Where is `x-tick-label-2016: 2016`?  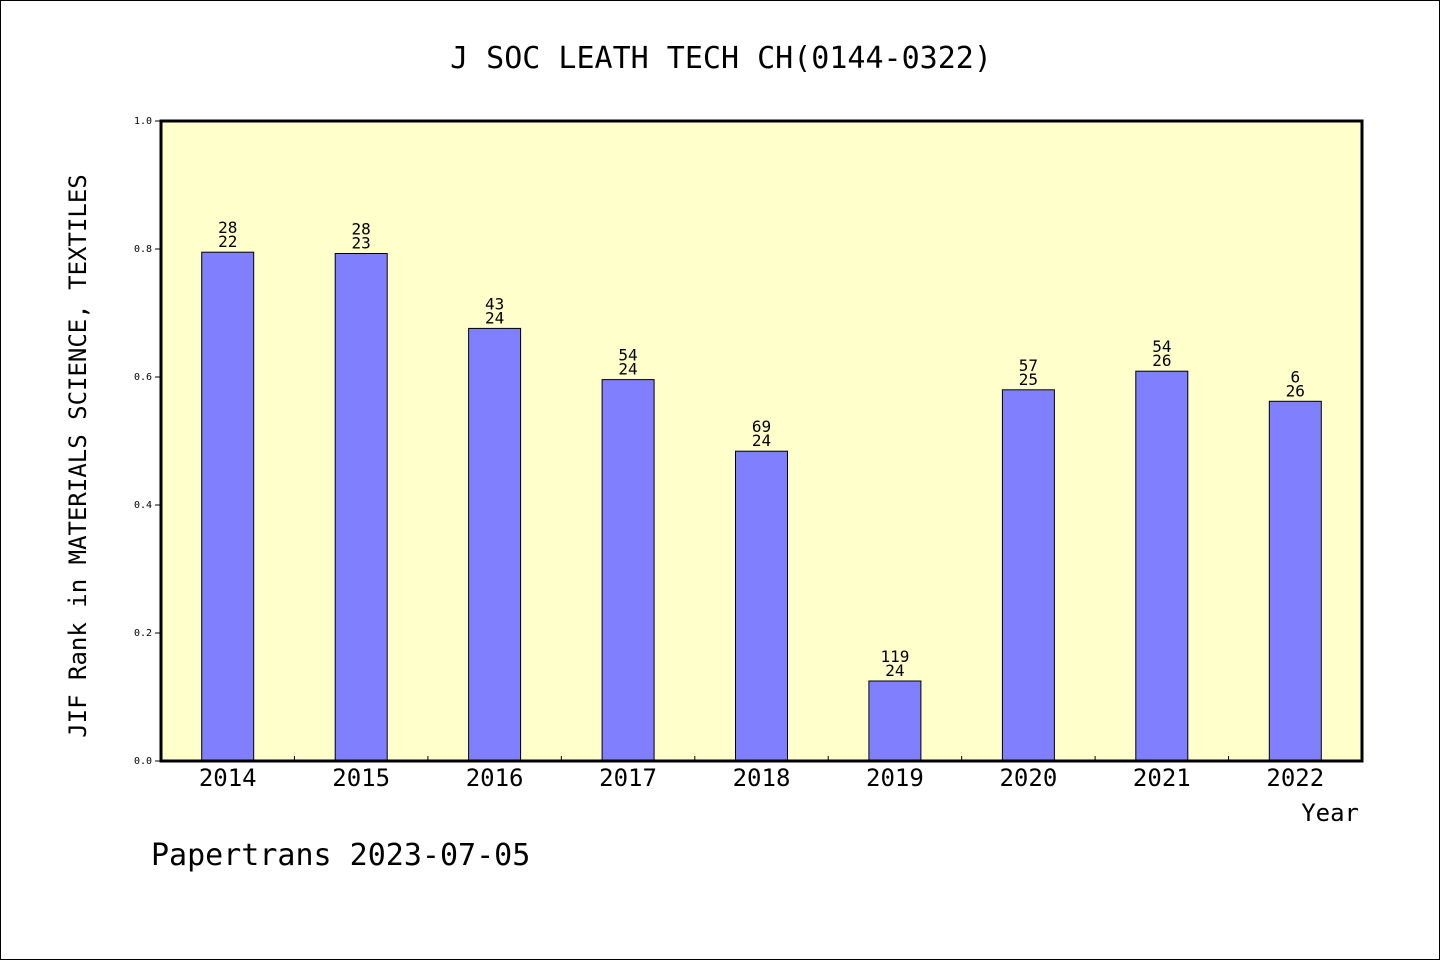 x-tick-label-2016: 2016 is located at coordinates (495, 778).